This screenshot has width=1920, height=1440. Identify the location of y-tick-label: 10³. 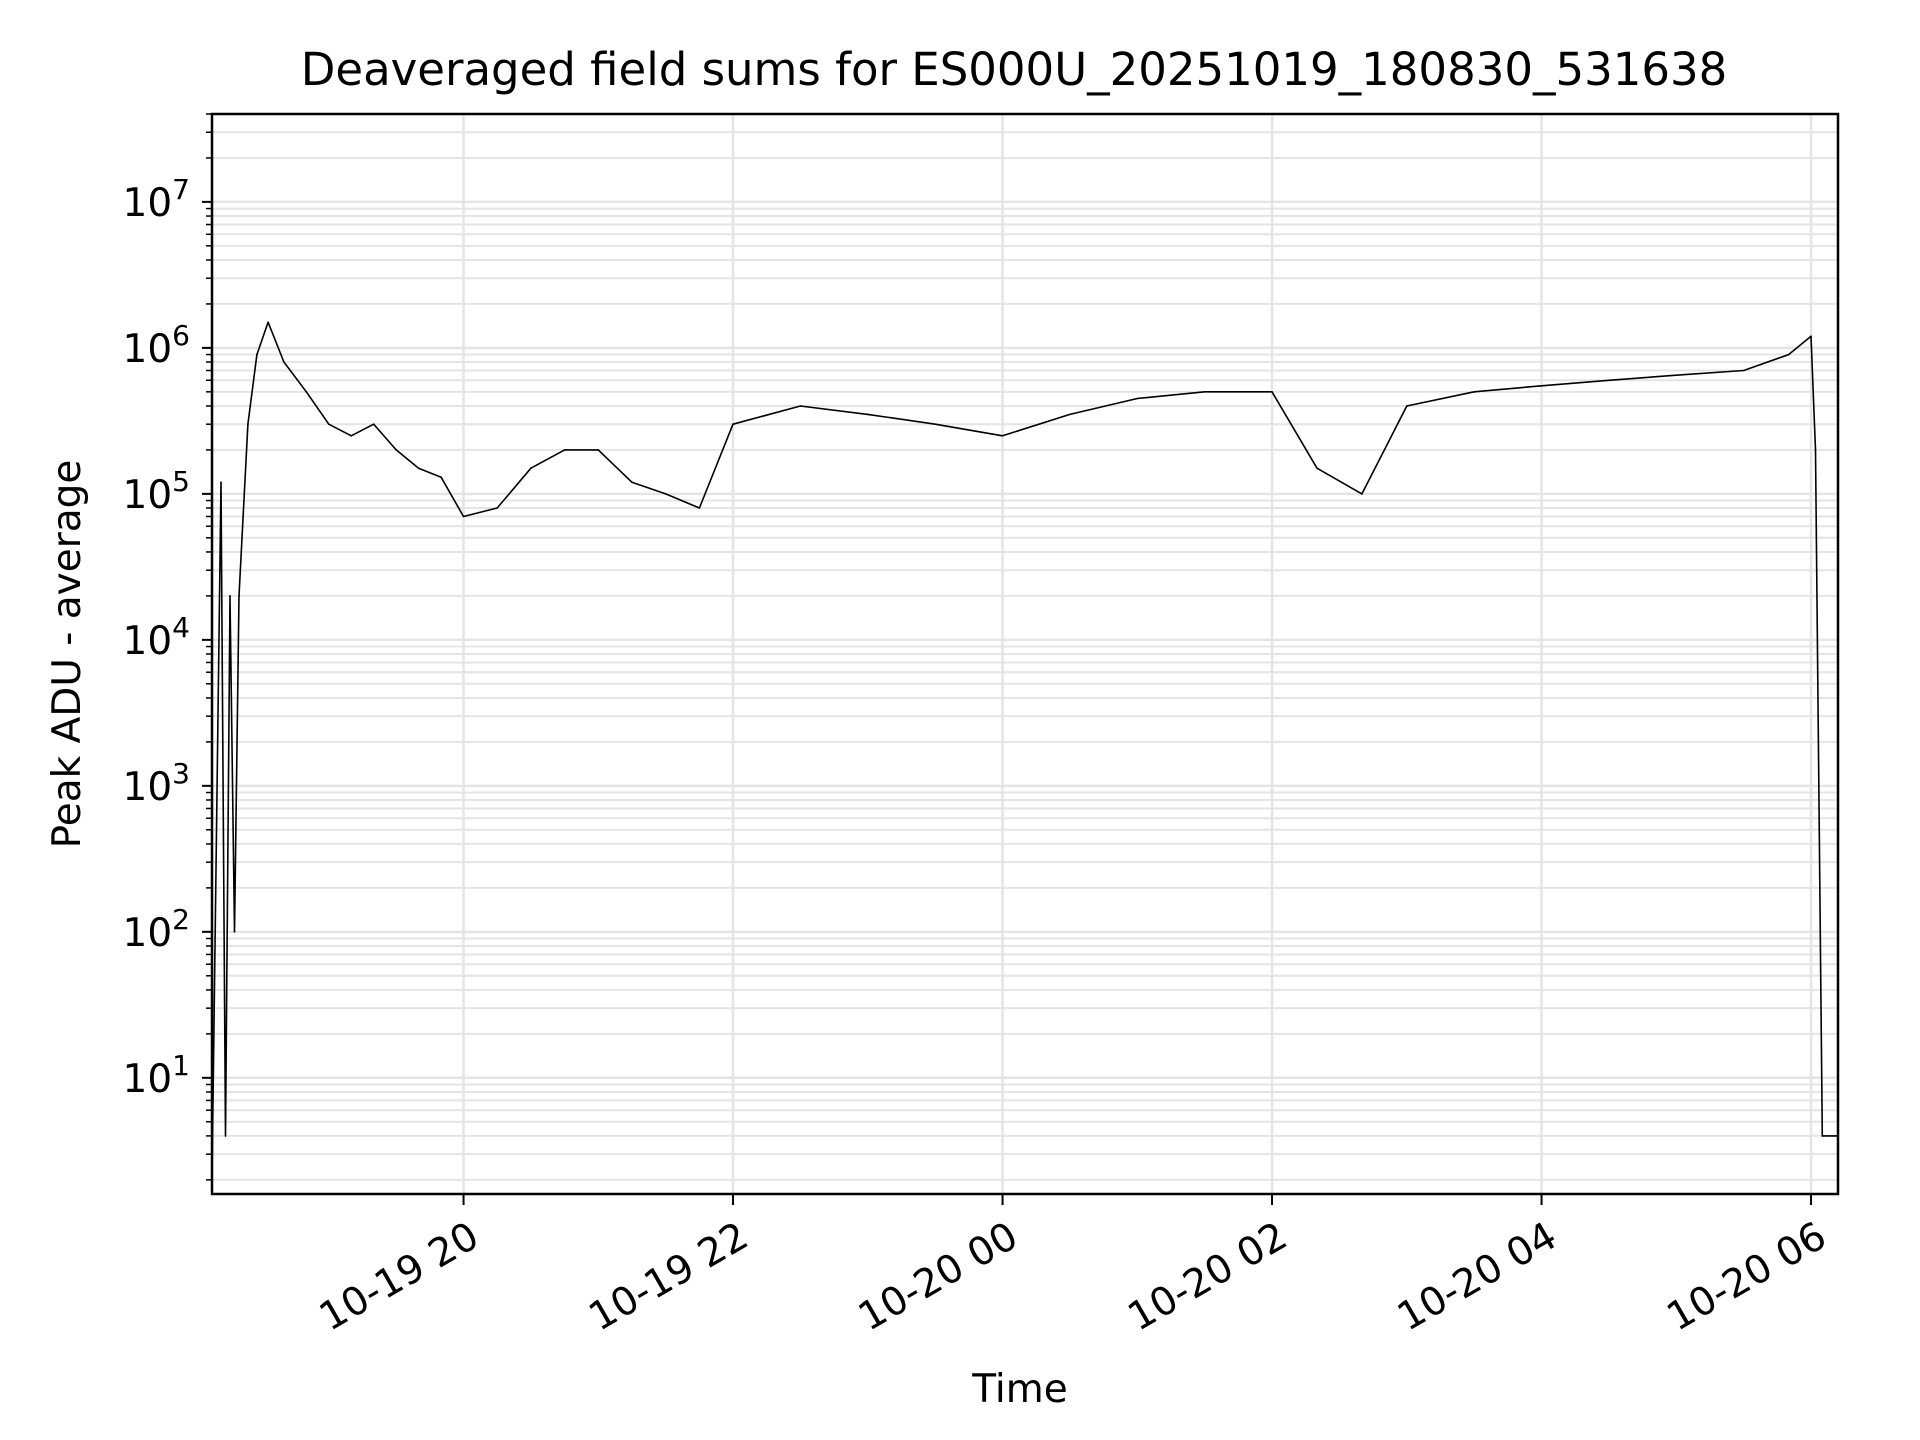
(156, 783).